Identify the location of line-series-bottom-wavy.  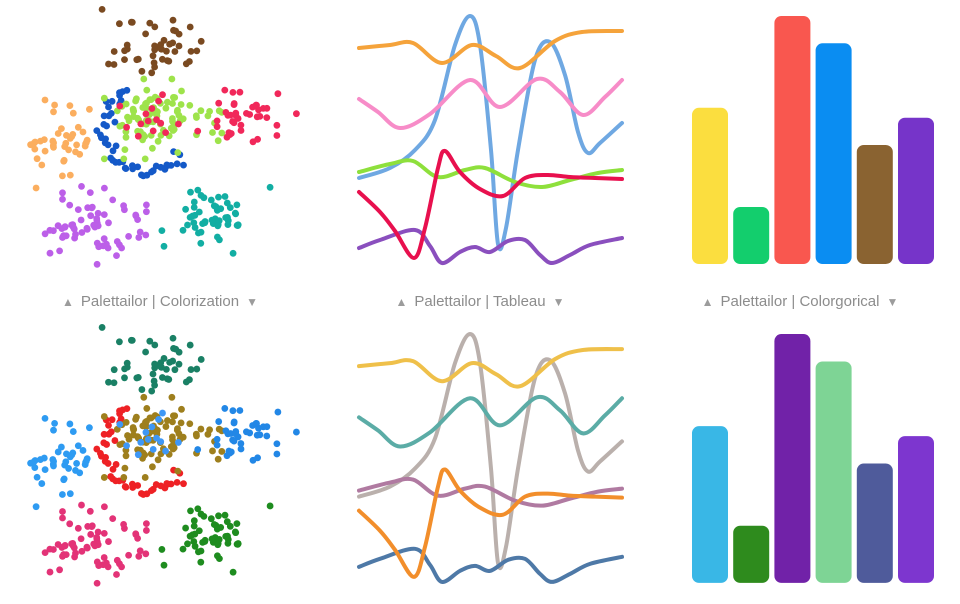
(490, 565).